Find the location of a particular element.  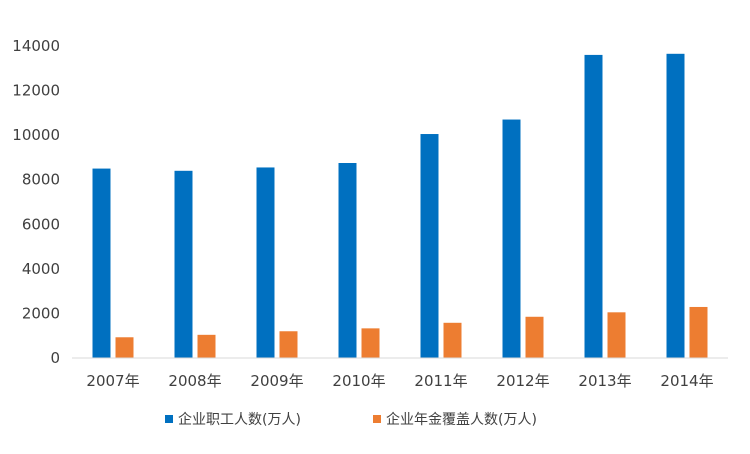

y-tick-label: 2000 is located at coordinates (41, 313).